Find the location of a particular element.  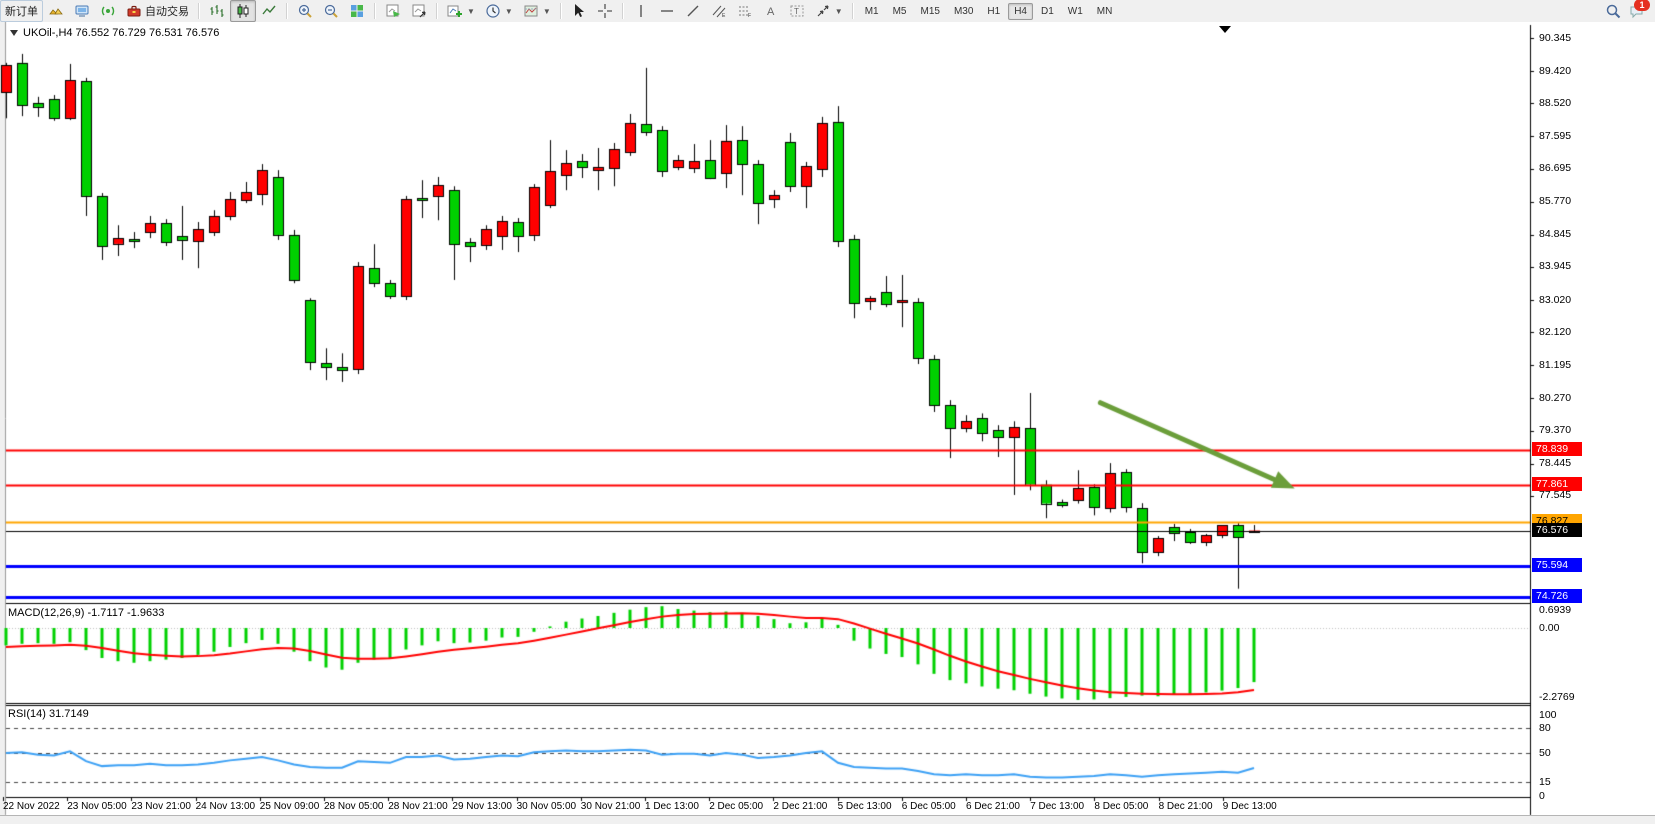

price-line-badge: 76.576 is located at coordinates (1557, 529).